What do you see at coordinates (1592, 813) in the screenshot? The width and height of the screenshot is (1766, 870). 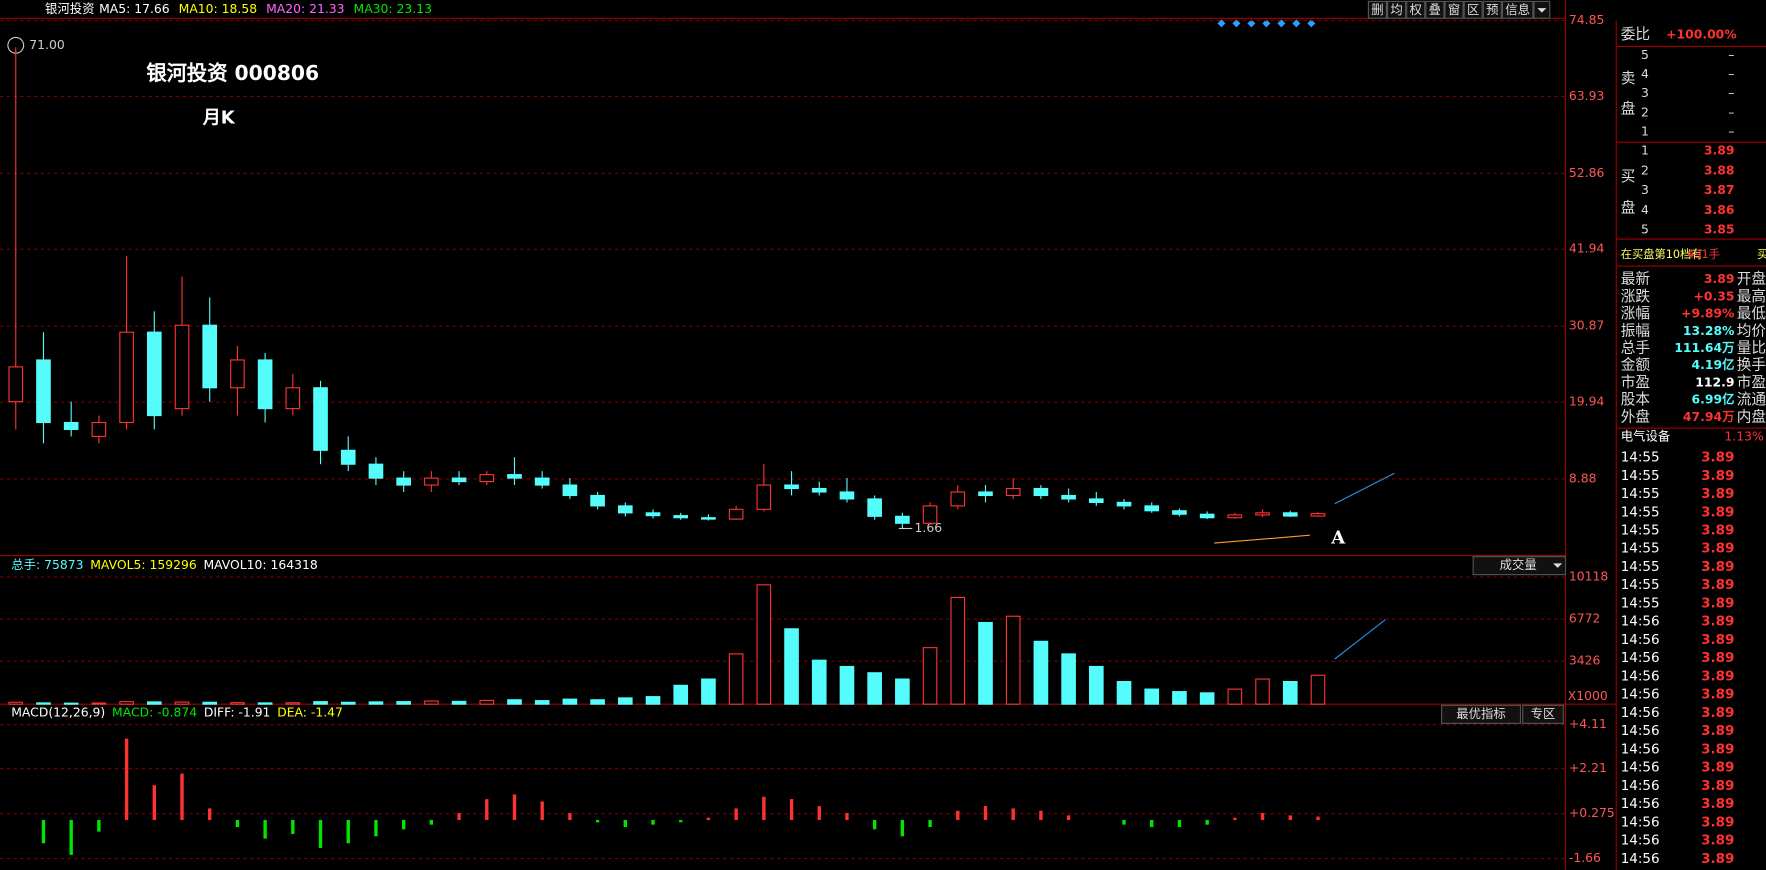 I see `y-tick-label: +0.275` at bounding box center [1592, 813].